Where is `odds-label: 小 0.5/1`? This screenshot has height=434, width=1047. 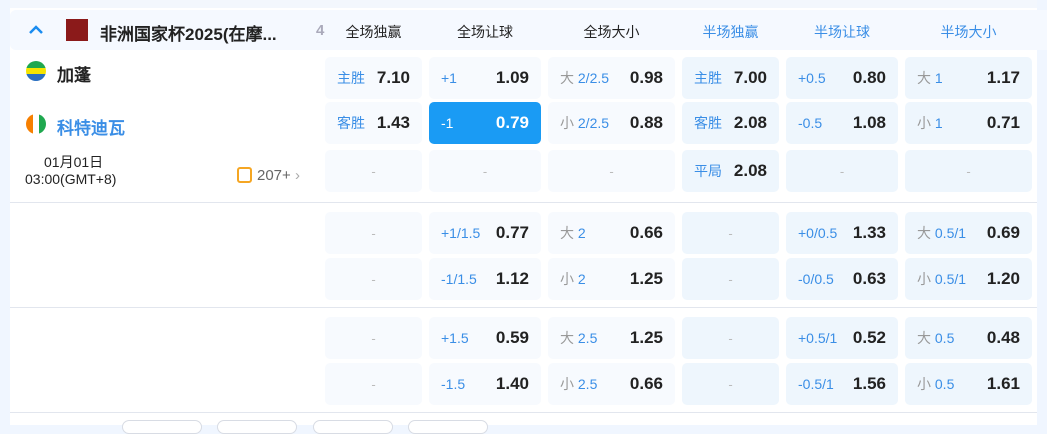 odds-label: 小 0.5/1 is located at coordinates (952, 279).